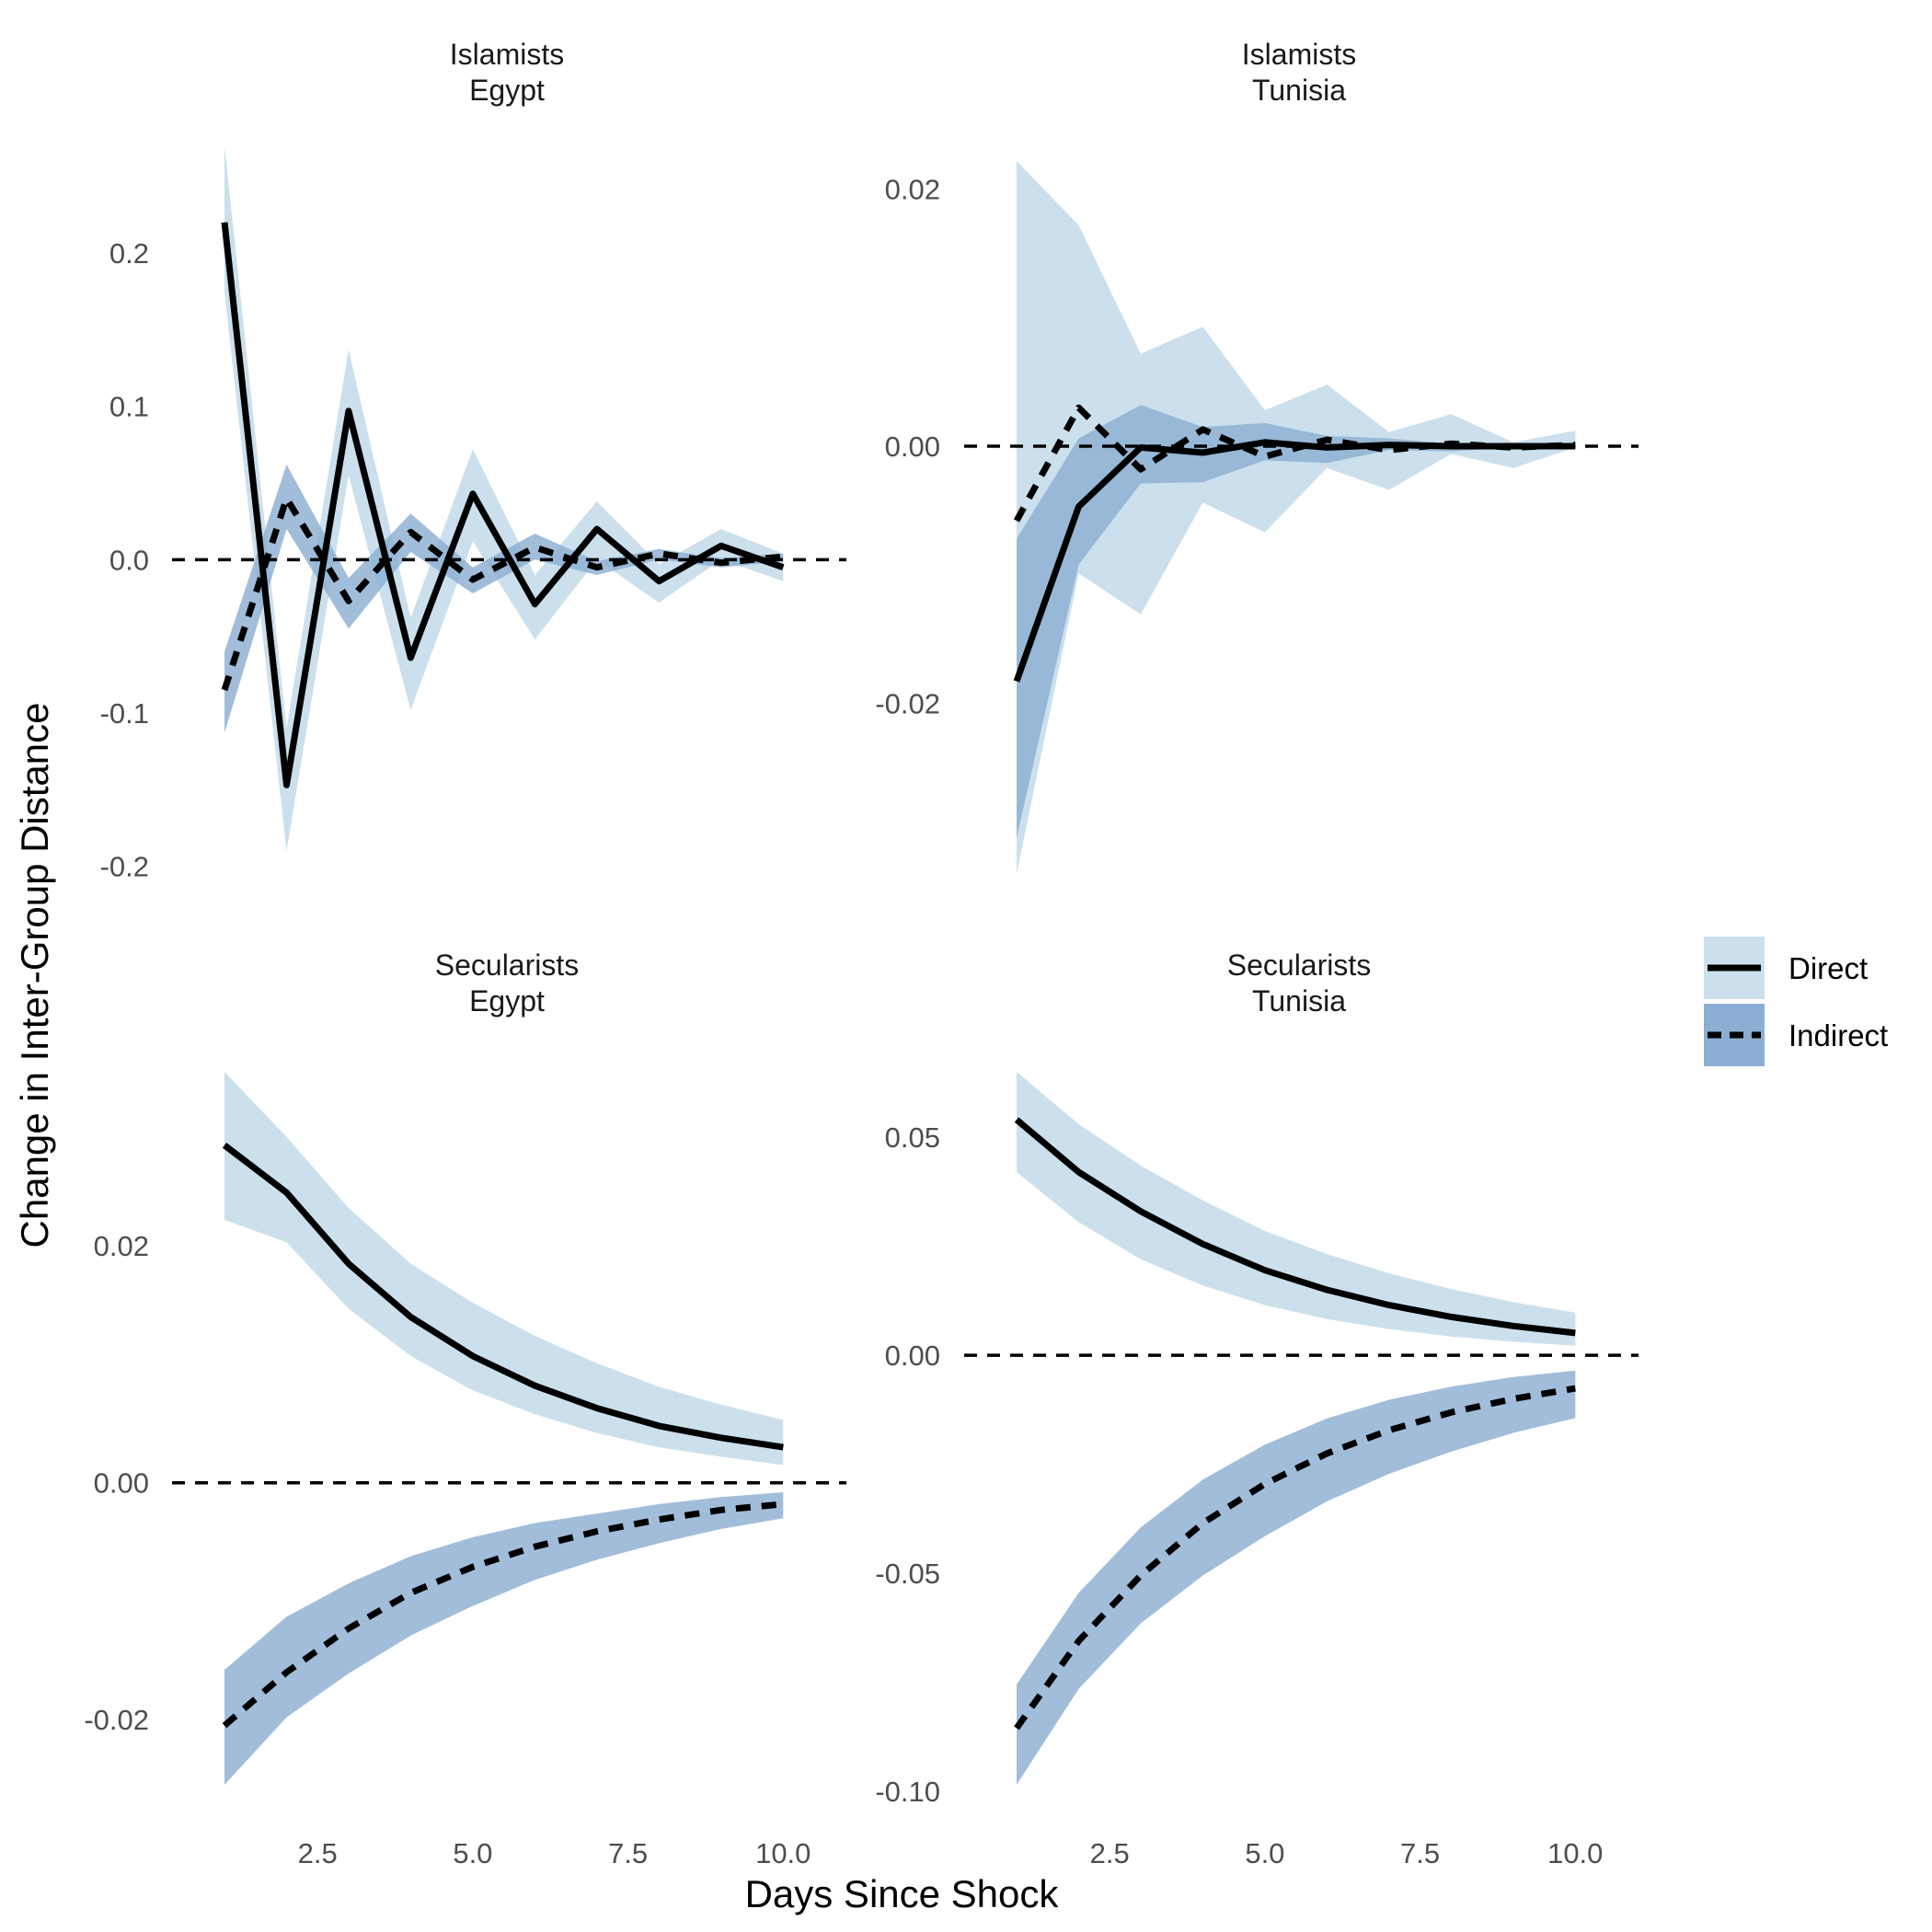 The image size is (1932, 1932). I want to click on y-tick-label: -0.10, so click(907, 1792).